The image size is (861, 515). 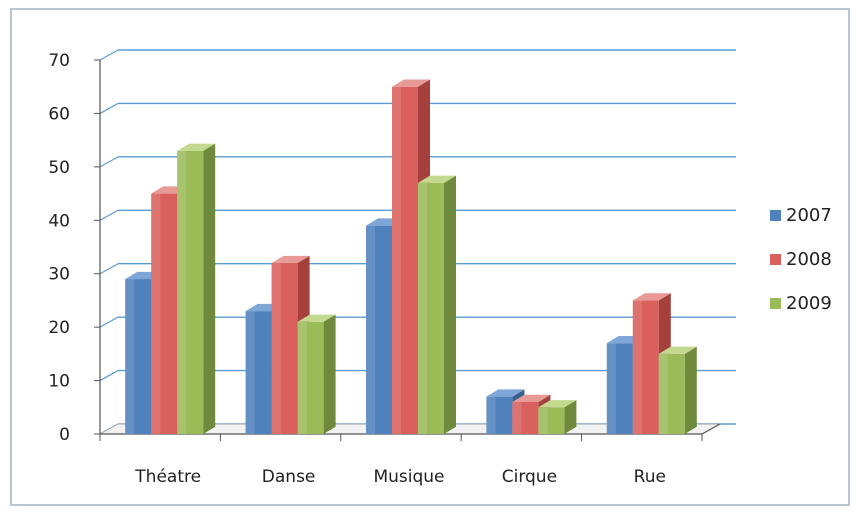 I want to click on bar-2009-cirque, so click(x=557, y=417).